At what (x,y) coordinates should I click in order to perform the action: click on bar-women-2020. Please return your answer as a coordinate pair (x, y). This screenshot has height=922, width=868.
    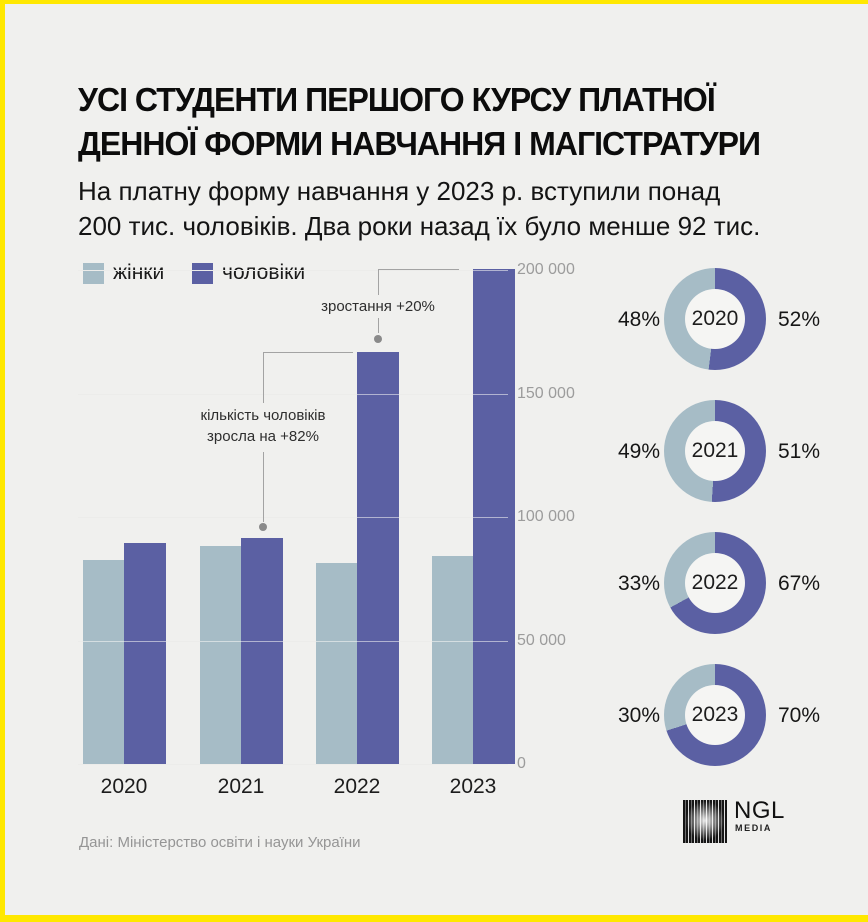
    Looking at the image, I should click on (104, 662).